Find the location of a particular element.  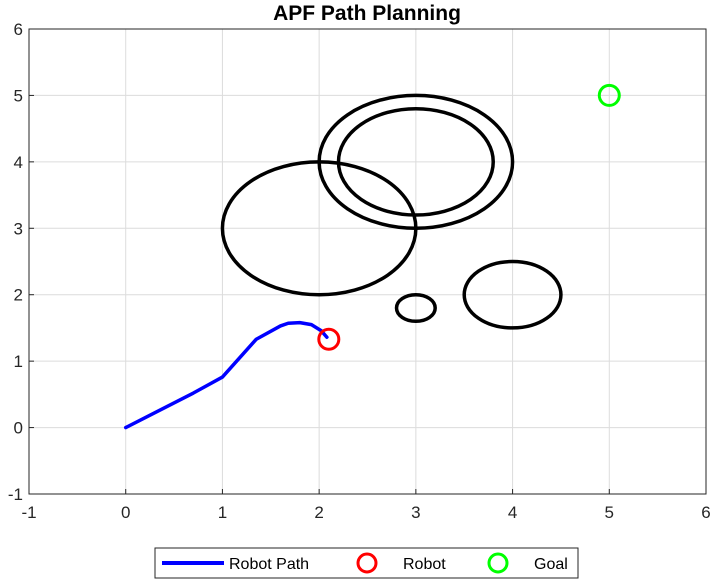

x-tick-label: 0 is located at coordinates (125, 512).